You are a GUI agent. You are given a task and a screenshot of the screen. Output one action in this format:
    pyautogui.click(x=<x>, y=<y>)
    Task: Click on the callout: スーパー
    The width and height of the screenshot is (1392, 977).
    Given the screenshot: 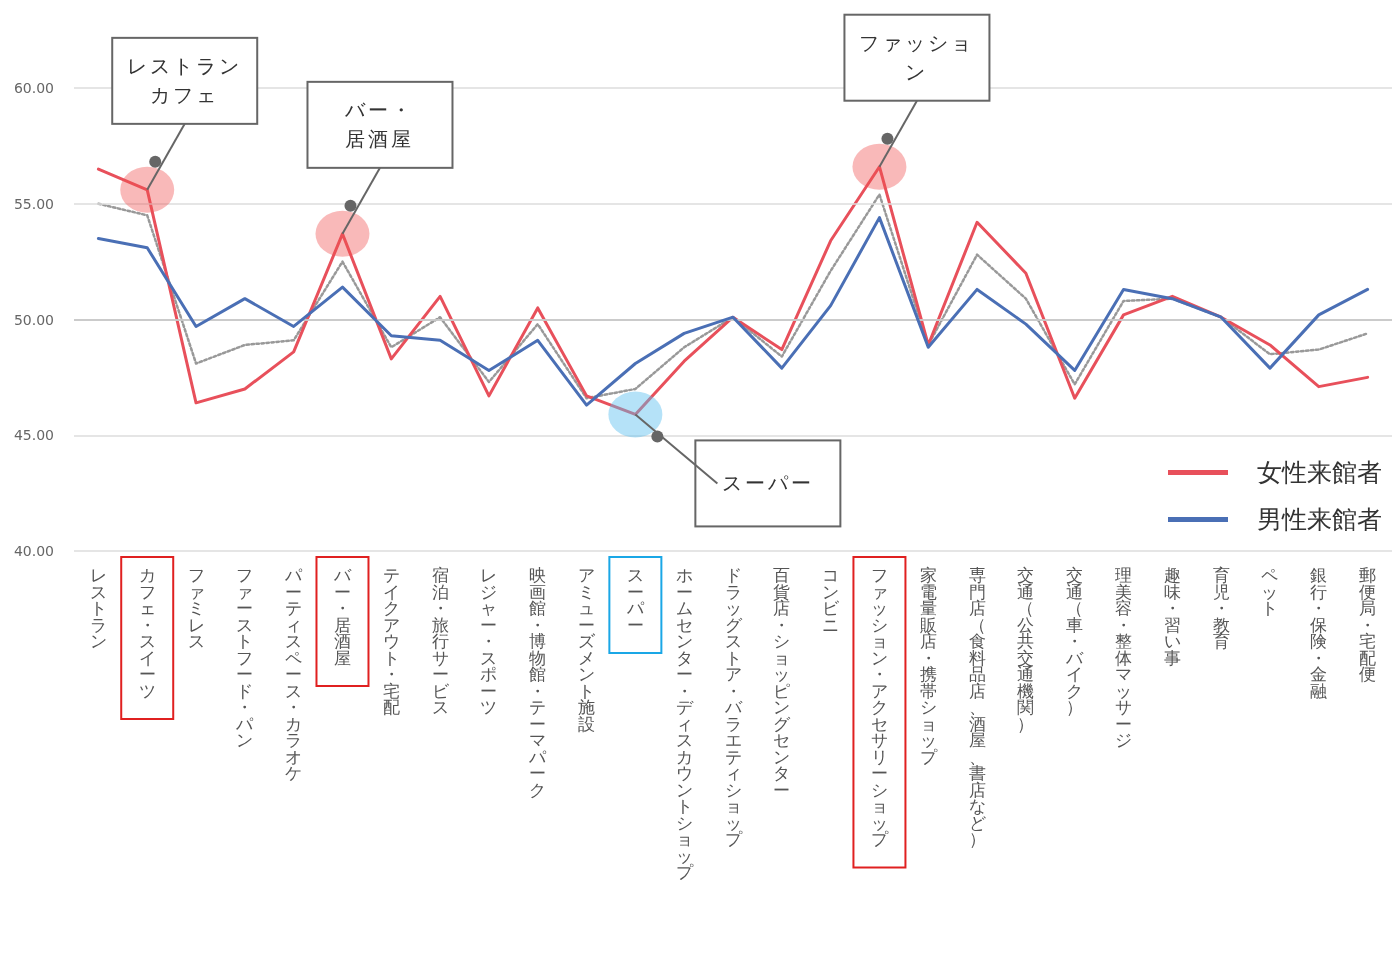 What is the action you would take?
    pyautogui.click(x=738, y=470)
    